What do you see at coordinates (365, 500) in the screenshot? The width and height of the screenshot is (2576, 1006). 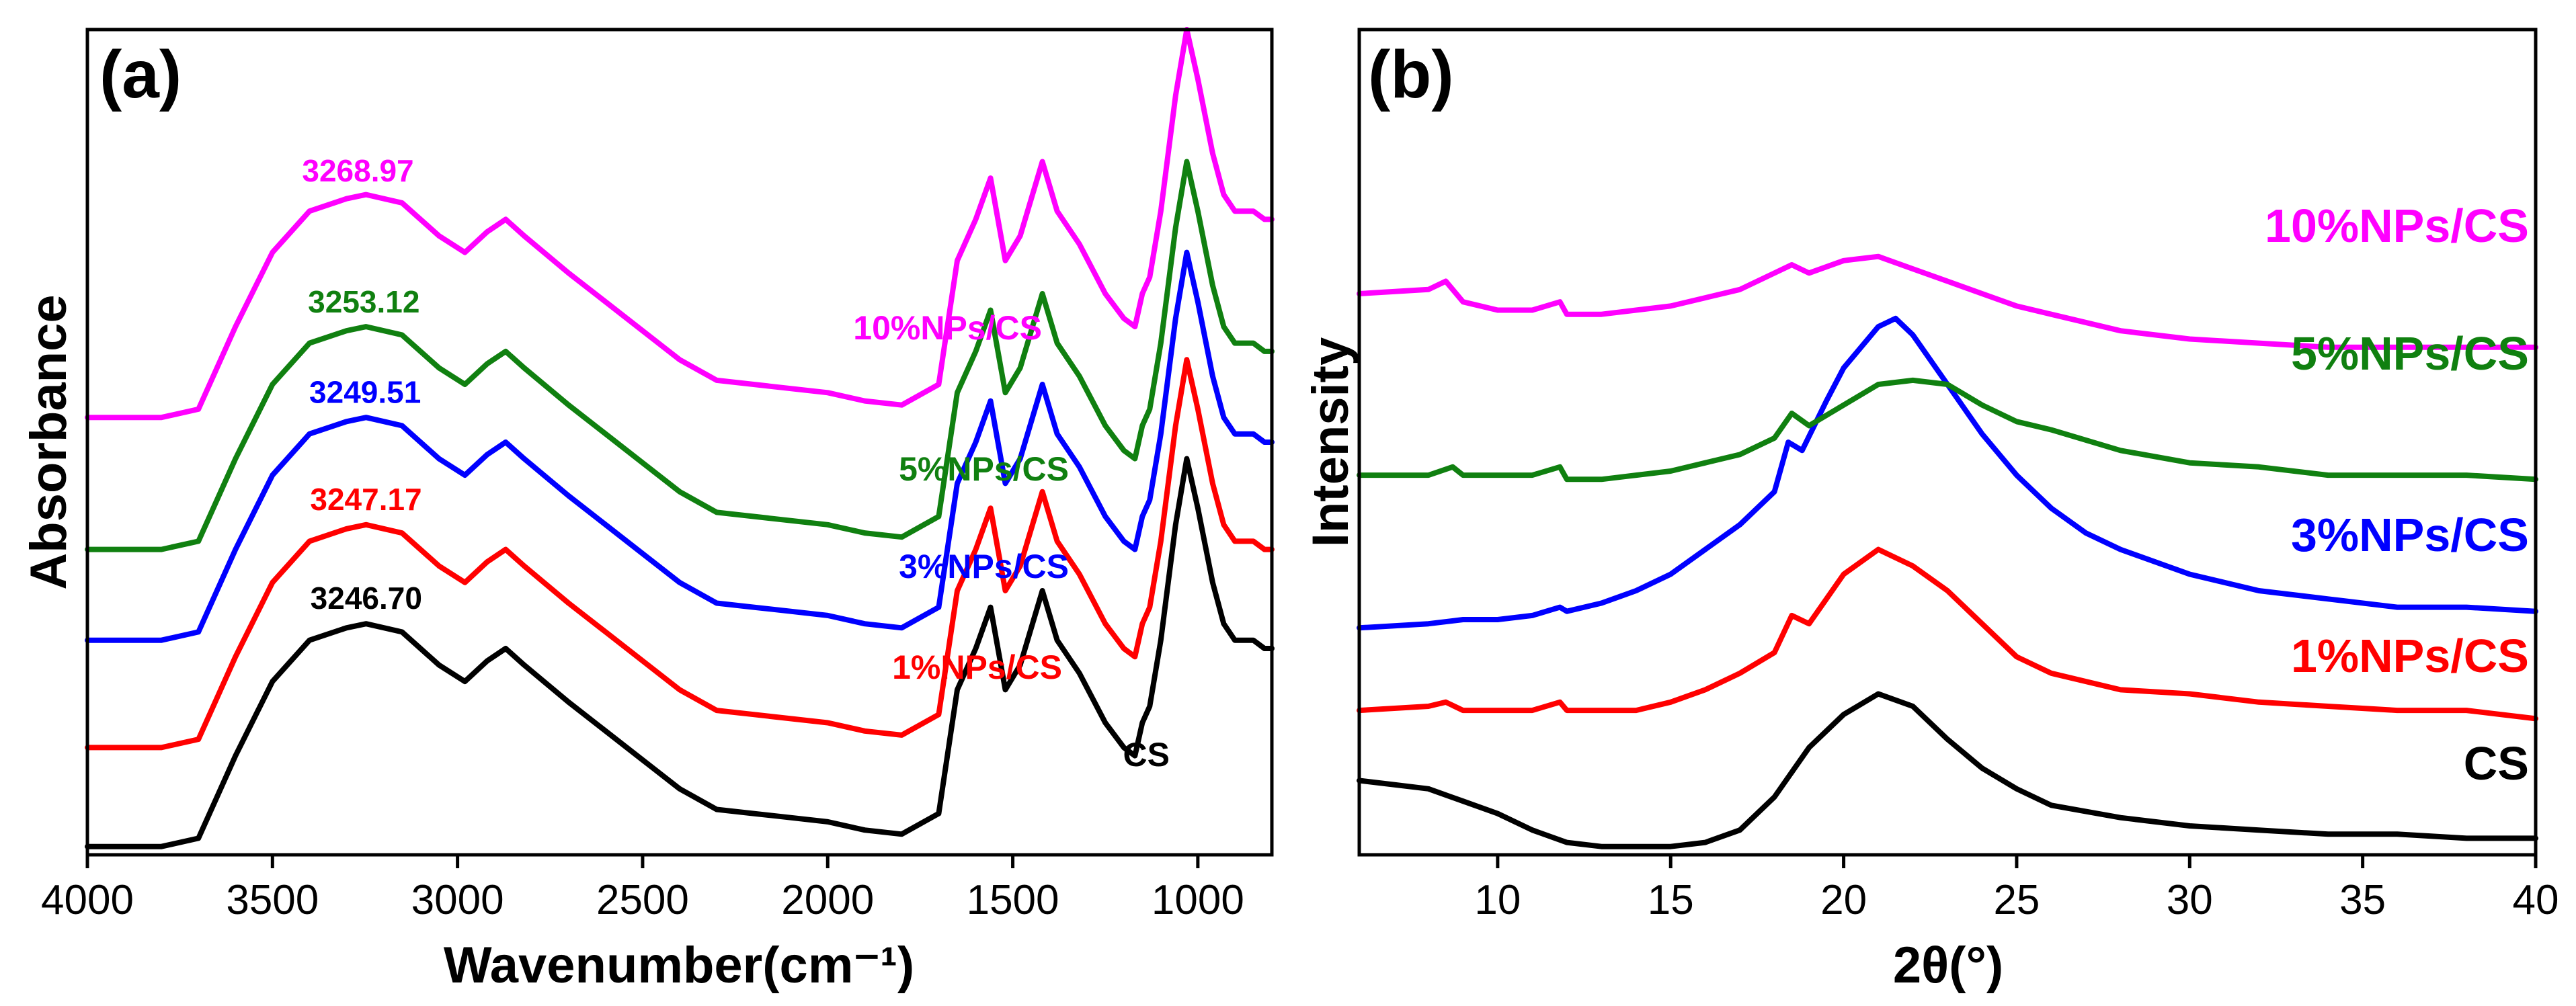 I see `panel-a-peak-label-1-nps-cs: 3247.17` at bounding box center [365, 500].